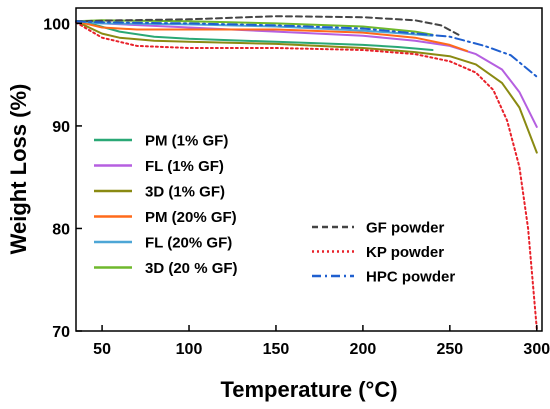 The image size is (550, 409). What do you see at coordinates (186, 141) in the screenshot?
I see `legend-label-pm-1-gf: PM (1% GF)` at bounding box center [186, 141].